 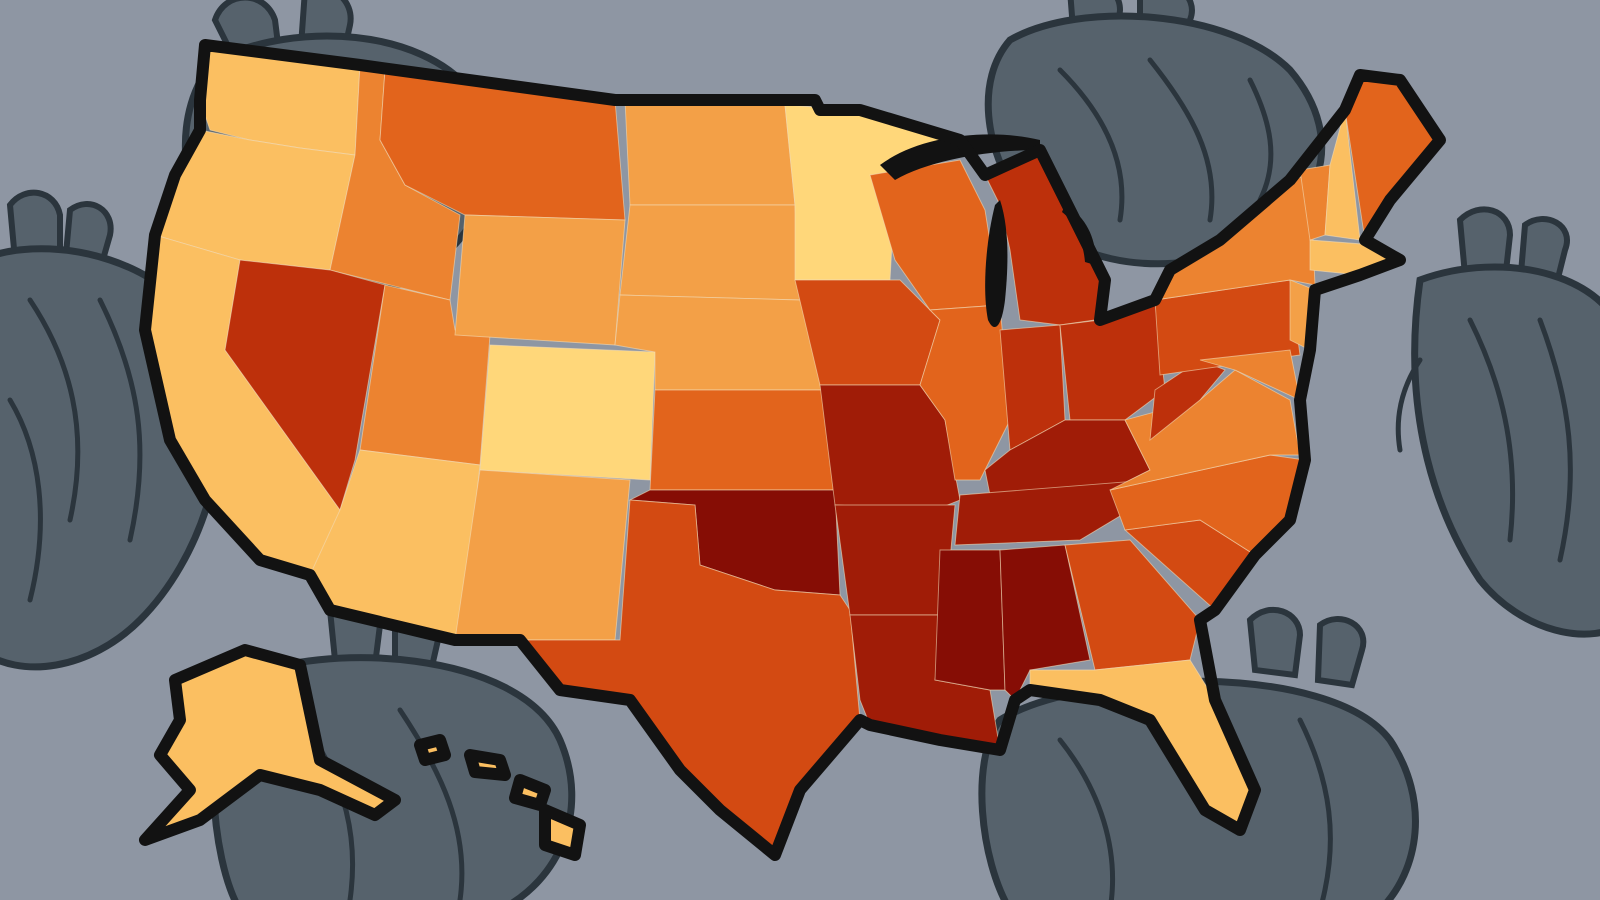 What do you see at coordinates (500, 797) in the screenshot?
I see `hawaii-outline` at bounding box center [500, 797].